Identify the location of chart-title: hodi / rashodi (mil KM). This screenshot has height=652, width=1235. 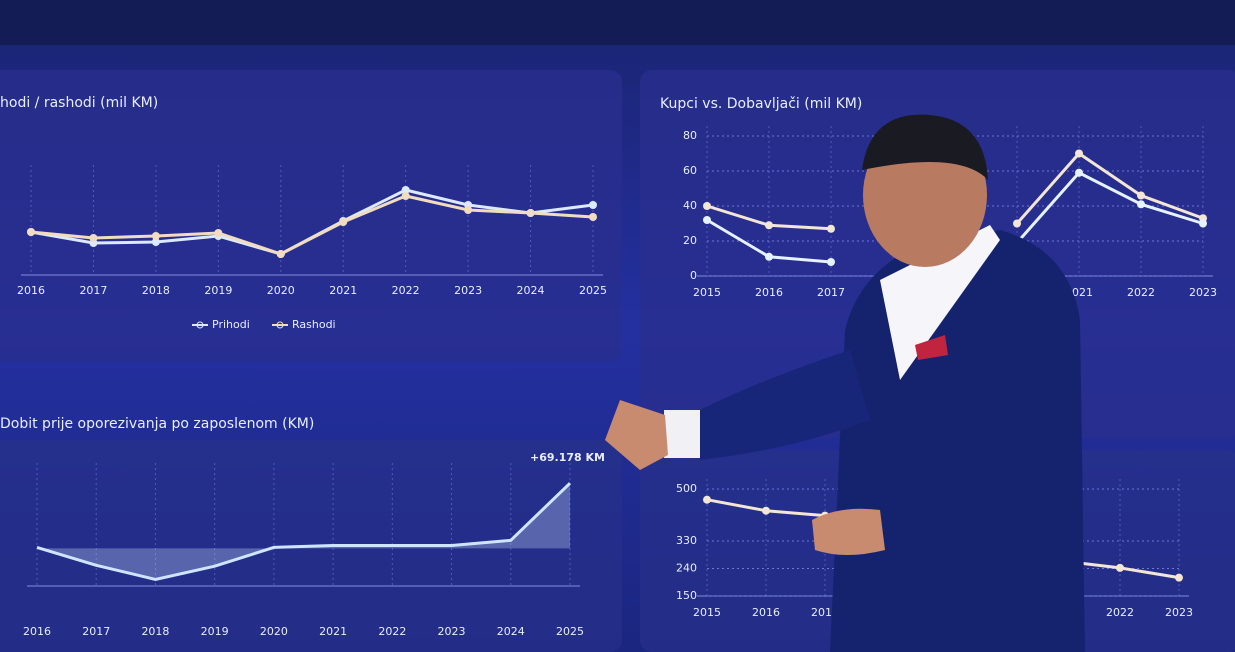
(79, 103).